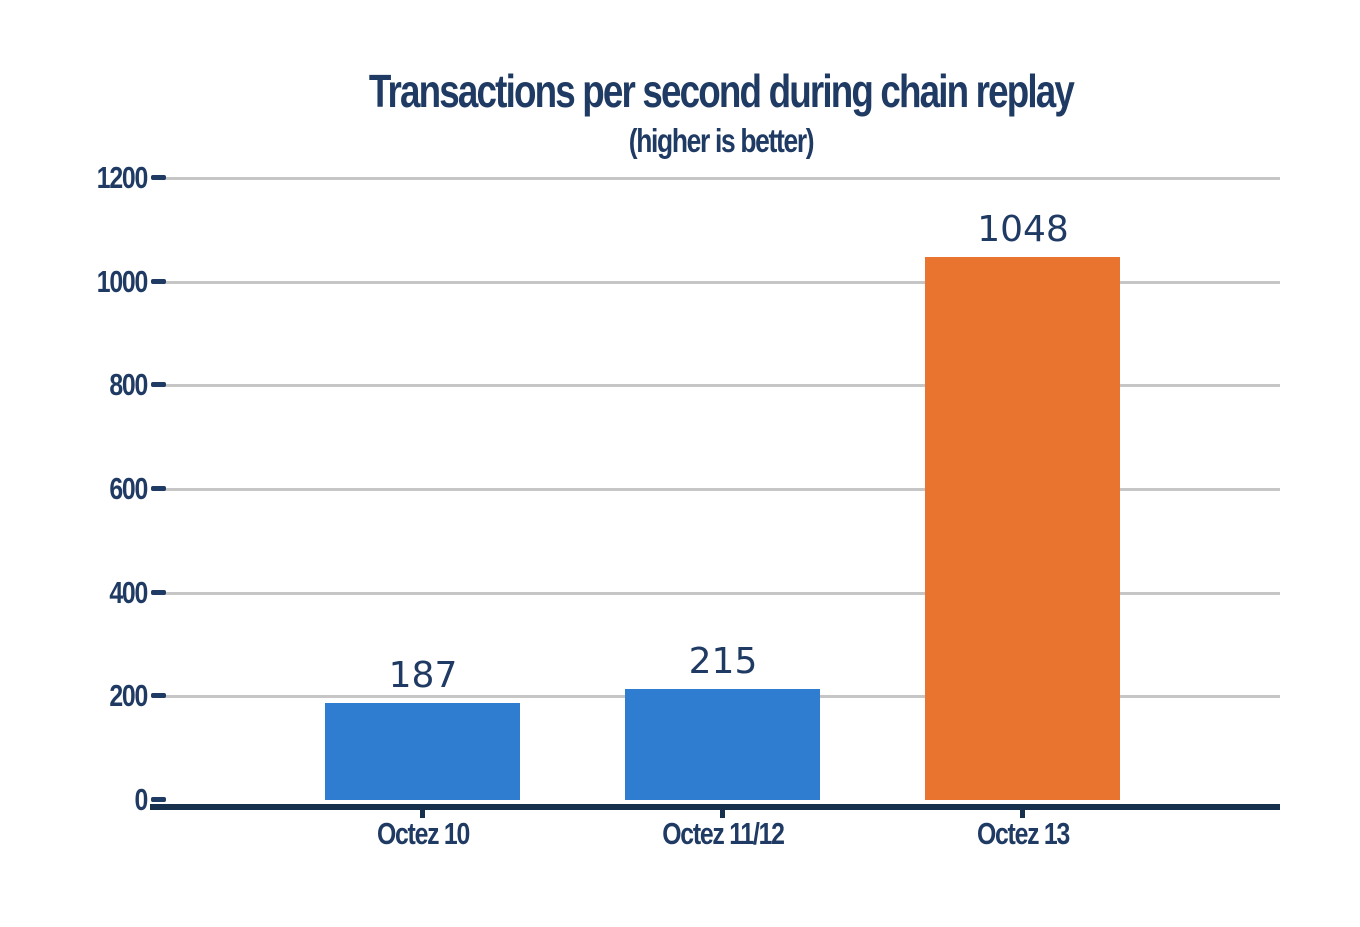 The image size is (1360, 927). I want to click on bar-value-label: 1048, so click(1023, 229).